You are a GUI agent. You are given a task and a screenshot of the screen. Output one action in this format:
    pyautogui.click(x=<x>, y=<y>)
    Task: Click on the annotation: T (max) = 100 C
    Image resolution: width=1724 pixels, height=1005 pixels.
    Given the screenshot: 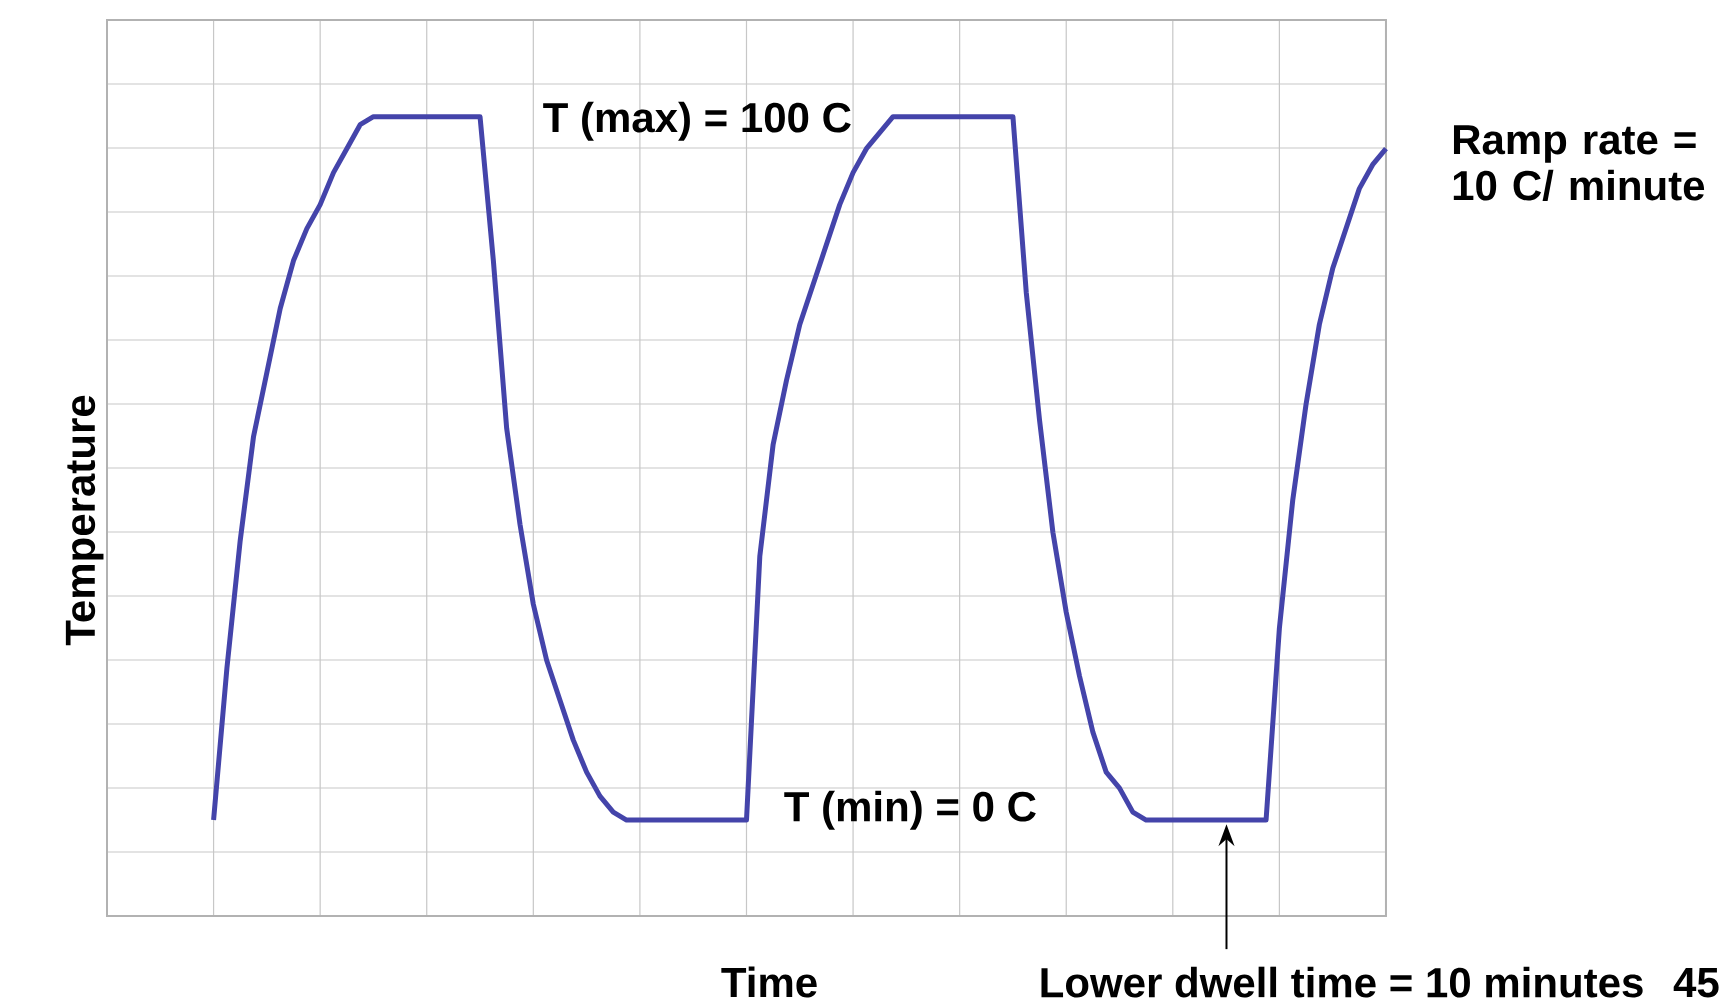 What is the action you would take?
    pyautogui.click(x=697, y=121)
    